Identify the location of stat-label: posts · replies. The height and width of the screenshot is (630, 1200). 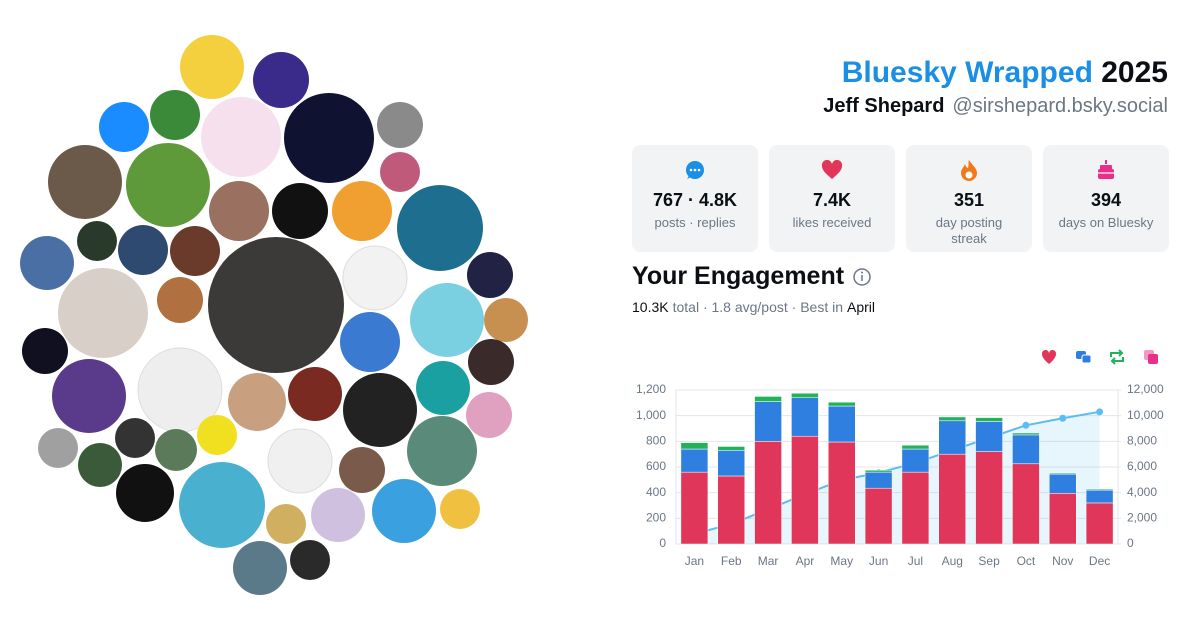
(695, 222).